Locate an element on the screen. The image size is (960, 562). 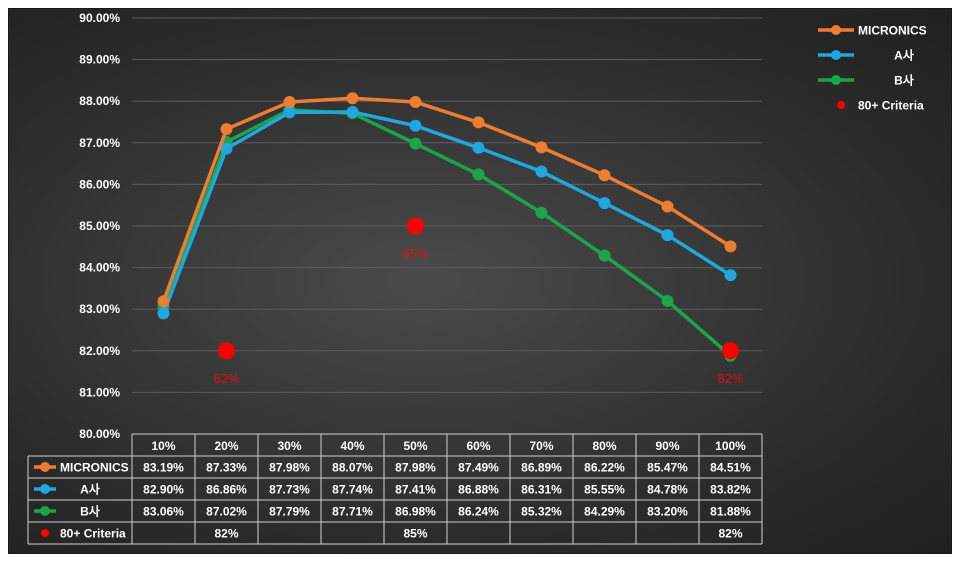
table-cell: 83.20% is located at coordinates (667, 512).